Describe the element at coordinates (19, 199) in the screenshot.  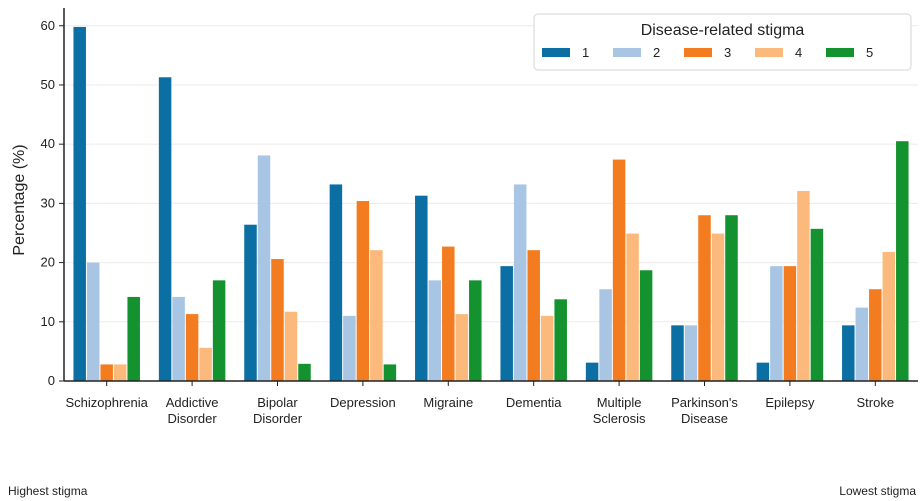
I see `y-axis-label: Percentage (%)` at that location.